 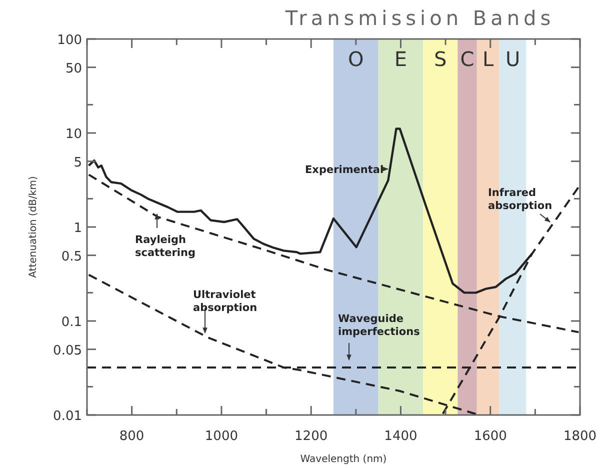 I want to click on x-tick-label: 1000, so click(x=221, y=436).